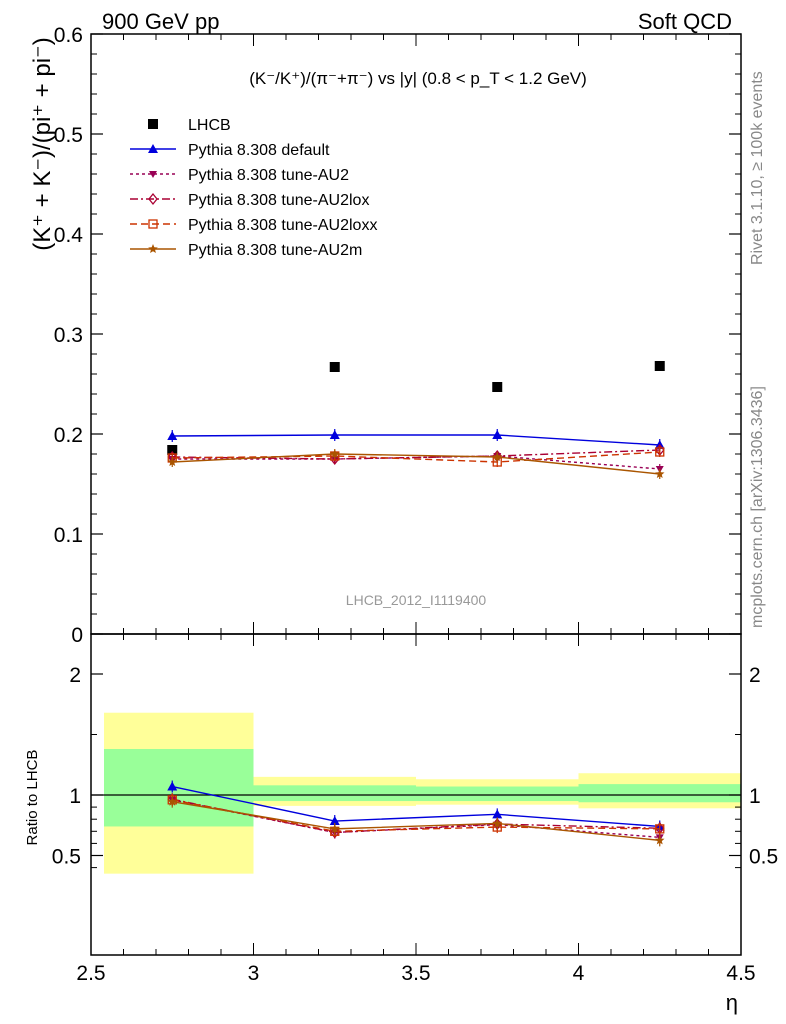  Describe the element at coordinates (740, 973) in the screenshot. I see `xtick-label: 4.5` at that location.